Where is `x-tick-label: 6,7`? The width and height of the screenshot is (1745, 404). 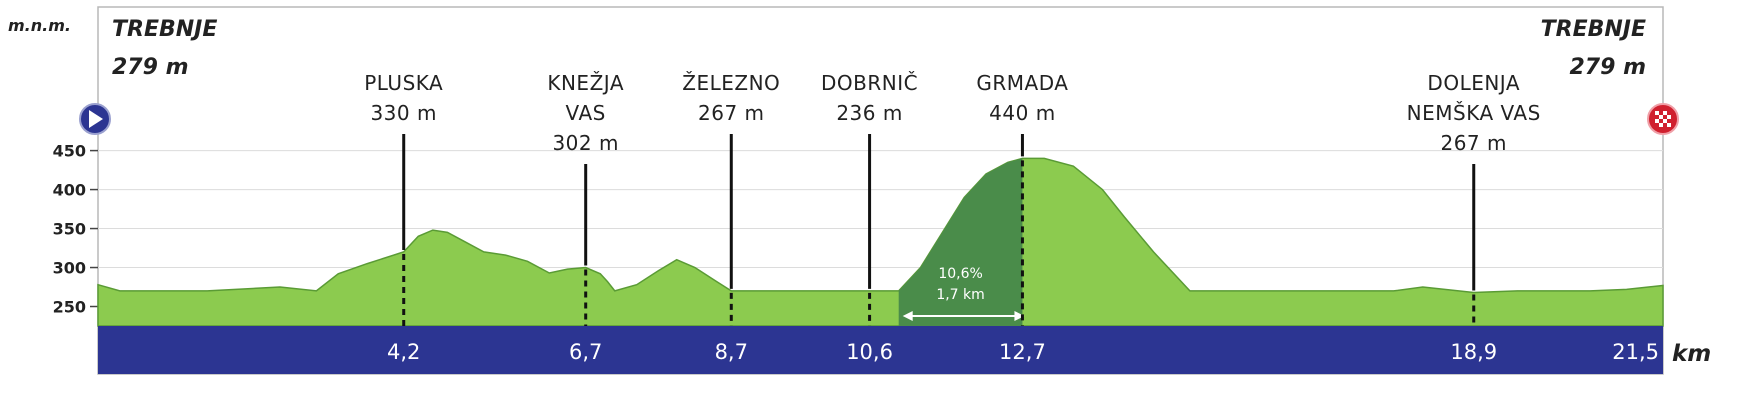 x-tick-label: 6,7 is located at coordinates (585, 352).